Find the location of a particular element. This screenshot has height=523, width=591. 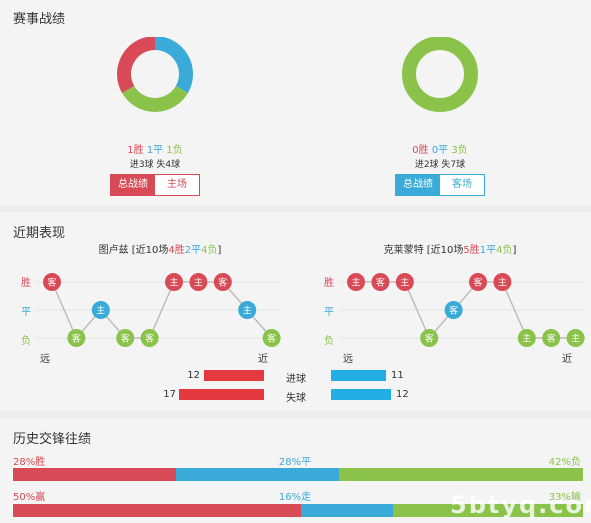

h2h-handicap-bar is located at coordinates (298, 510).